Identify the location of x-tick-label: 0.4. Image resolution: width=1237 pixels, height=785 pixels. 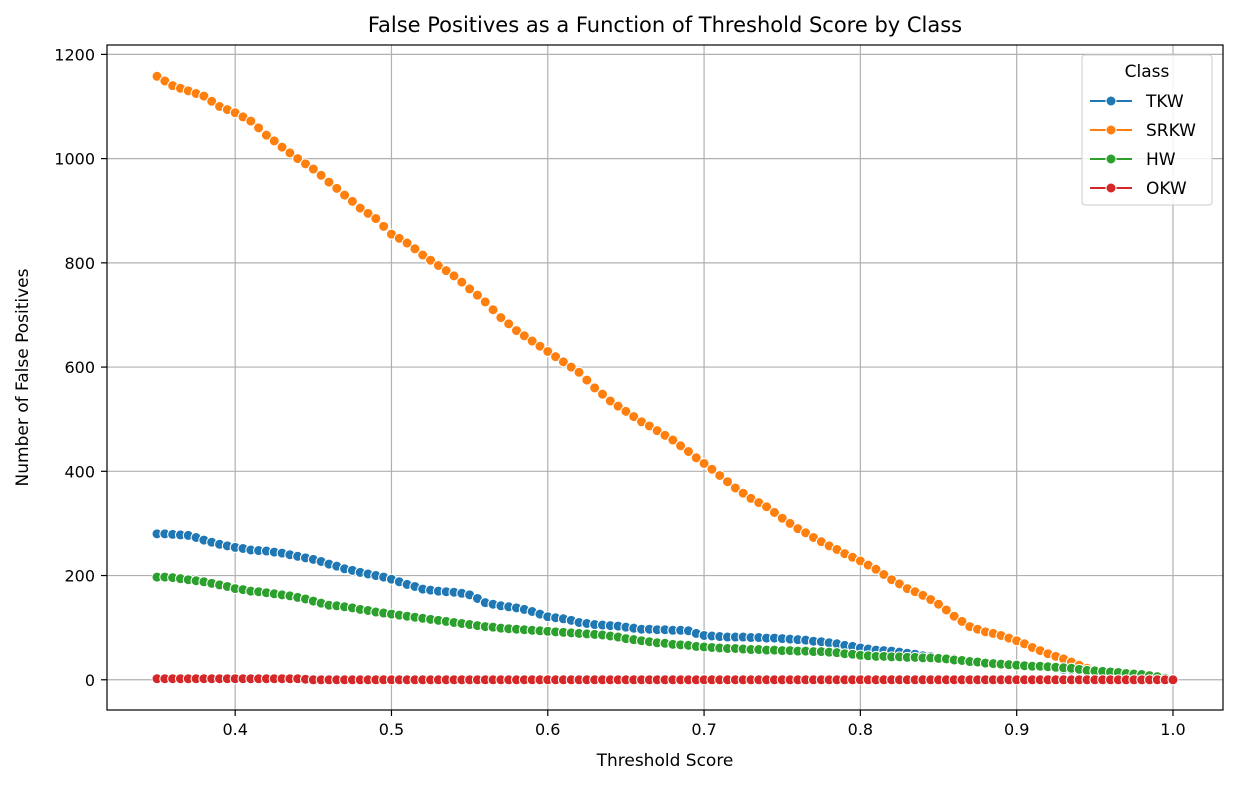
(234, 729).